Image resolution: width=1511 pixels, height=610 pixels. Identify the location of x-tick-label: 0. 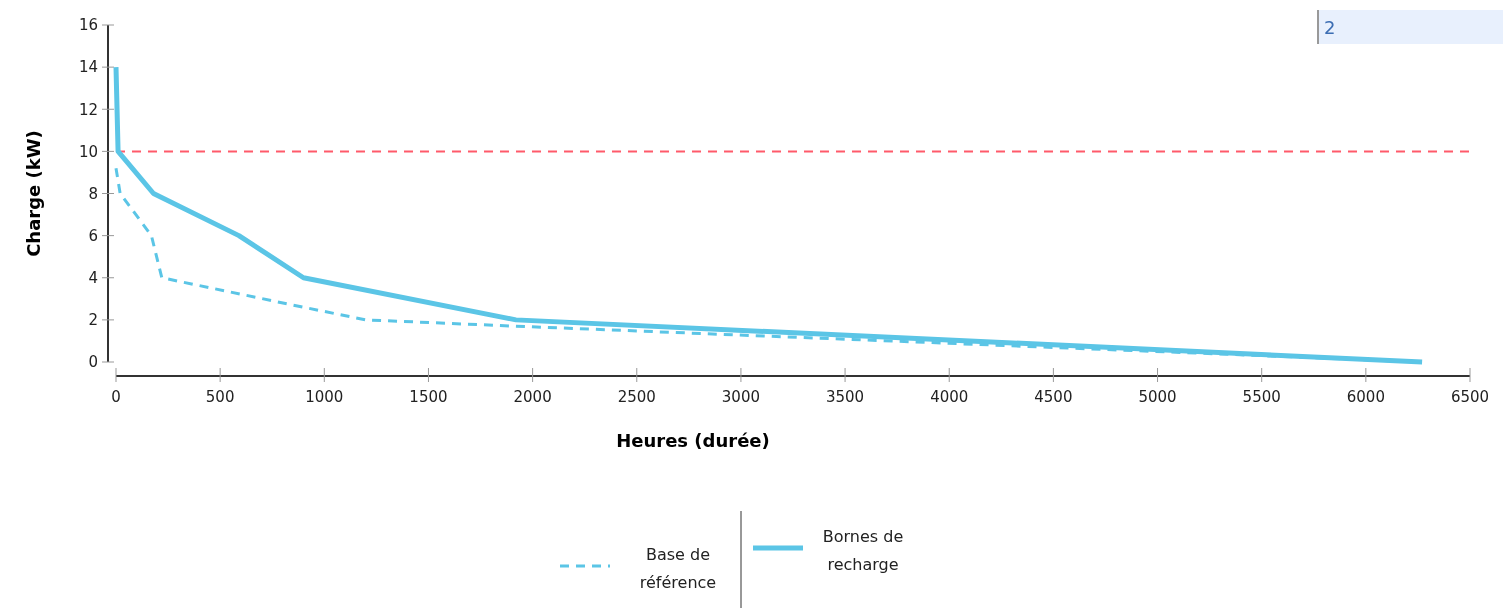
(116, 397).